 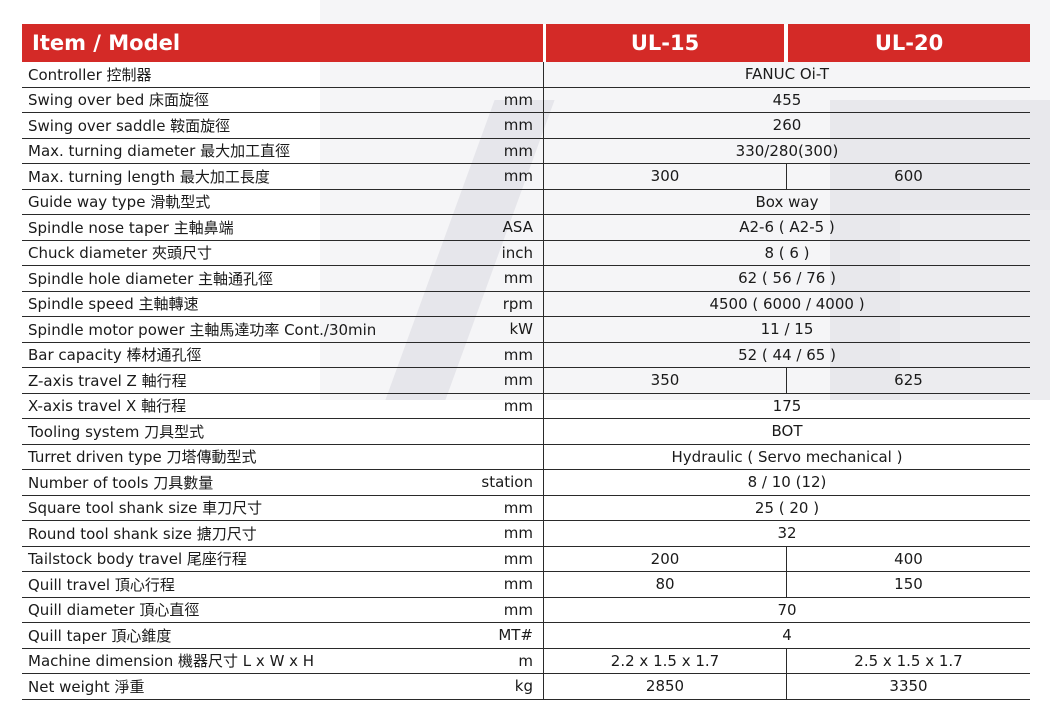 I want to click on table-row: Quill taper 頂心錐度 MT# 4, so click(x=526, y=636).